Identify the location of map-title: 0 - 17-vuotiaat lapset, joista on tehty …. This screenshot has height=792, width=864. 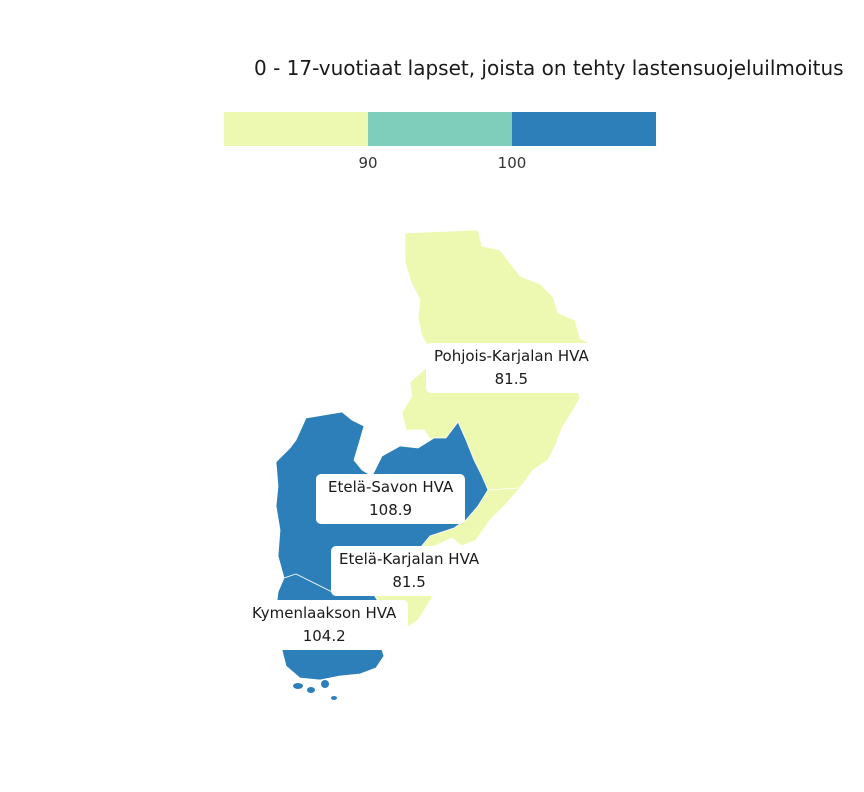
(549, 68).